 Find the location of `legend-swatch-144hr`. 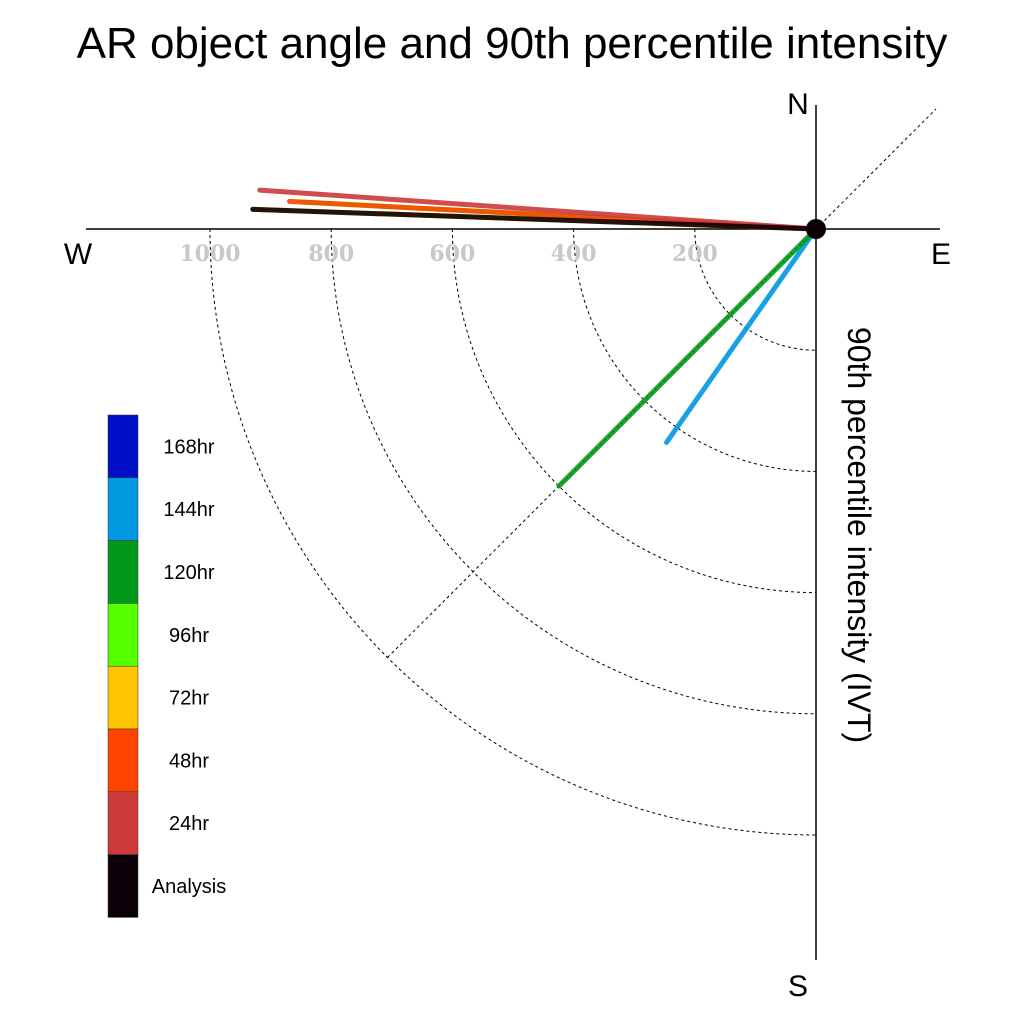

legend-swatch-144hr is located at coordinates (123, 509).